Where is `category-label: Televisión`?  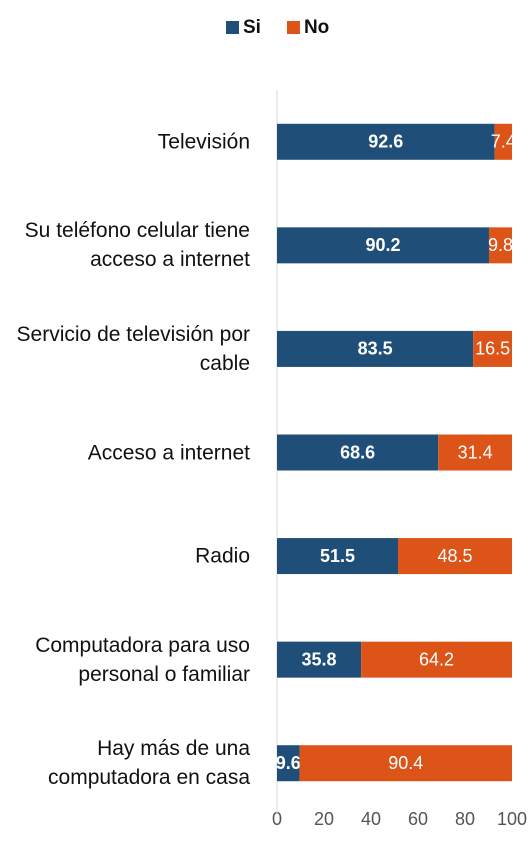 category-label: Televisión is located at coordinates (203, 142).